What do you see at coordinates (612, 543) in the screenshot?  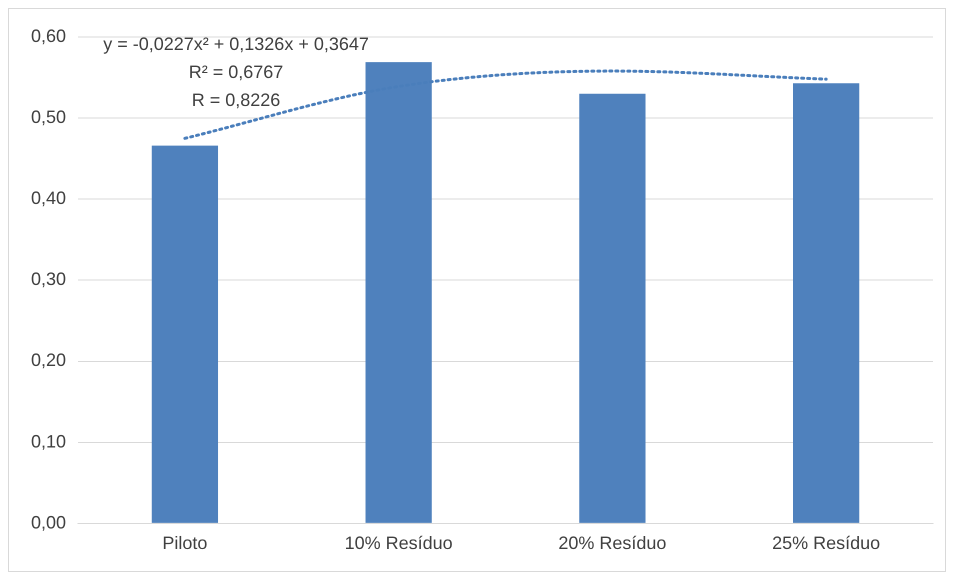 I see `x-tick-label: 20% Resíduo` at bounding box center [612, 543].